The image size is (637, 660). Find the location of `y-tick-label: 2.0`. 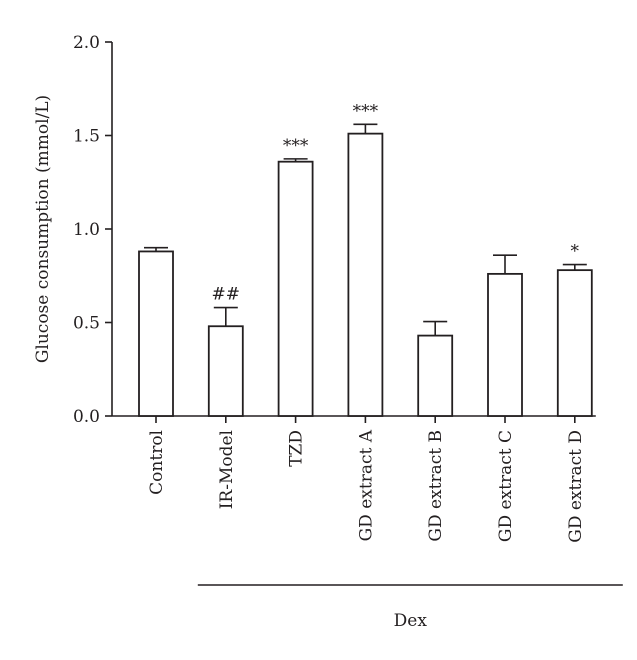

y-tick-label: 2.0 is located at coordinates (86, 43).